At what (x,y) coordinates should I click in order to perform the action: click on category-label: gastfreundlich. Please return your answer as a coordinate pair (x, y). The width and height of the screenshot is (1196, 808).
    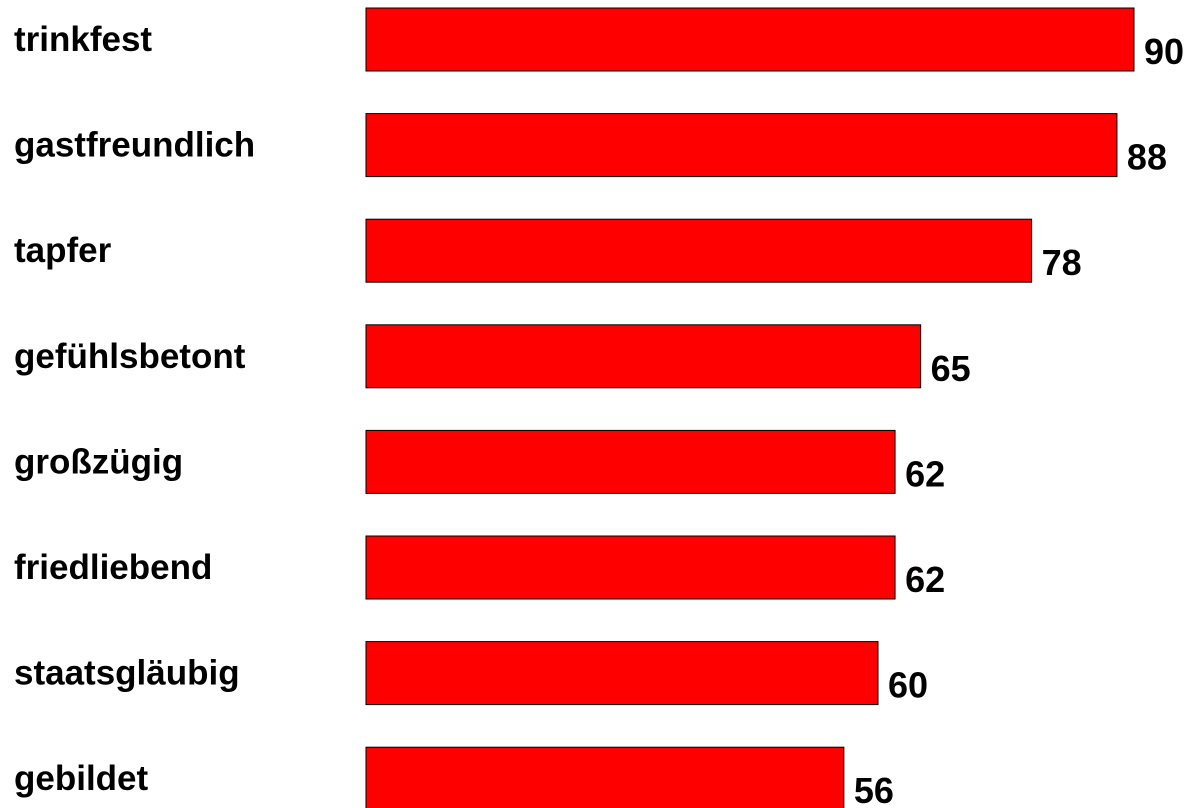
    Looking at the image, I should click on (134, 145).